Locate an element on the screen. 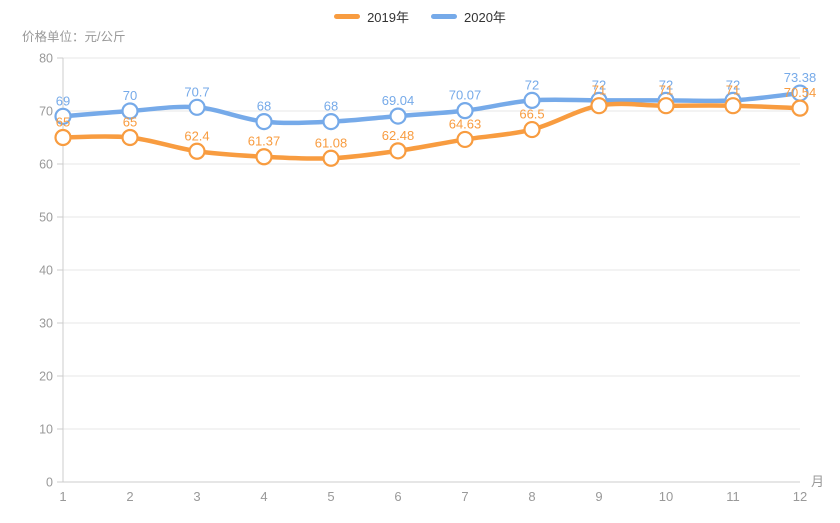 The image size is (840, 523). x-tick-label: 5 is located at coordinates (330, 496).